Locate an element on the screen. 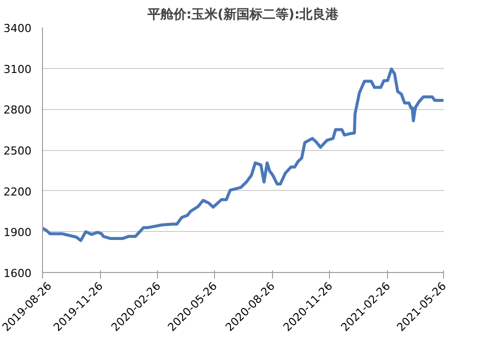  chart-title: 平舱价:玉米(新国标二等):北良港 is located at coordinates (243, 14).